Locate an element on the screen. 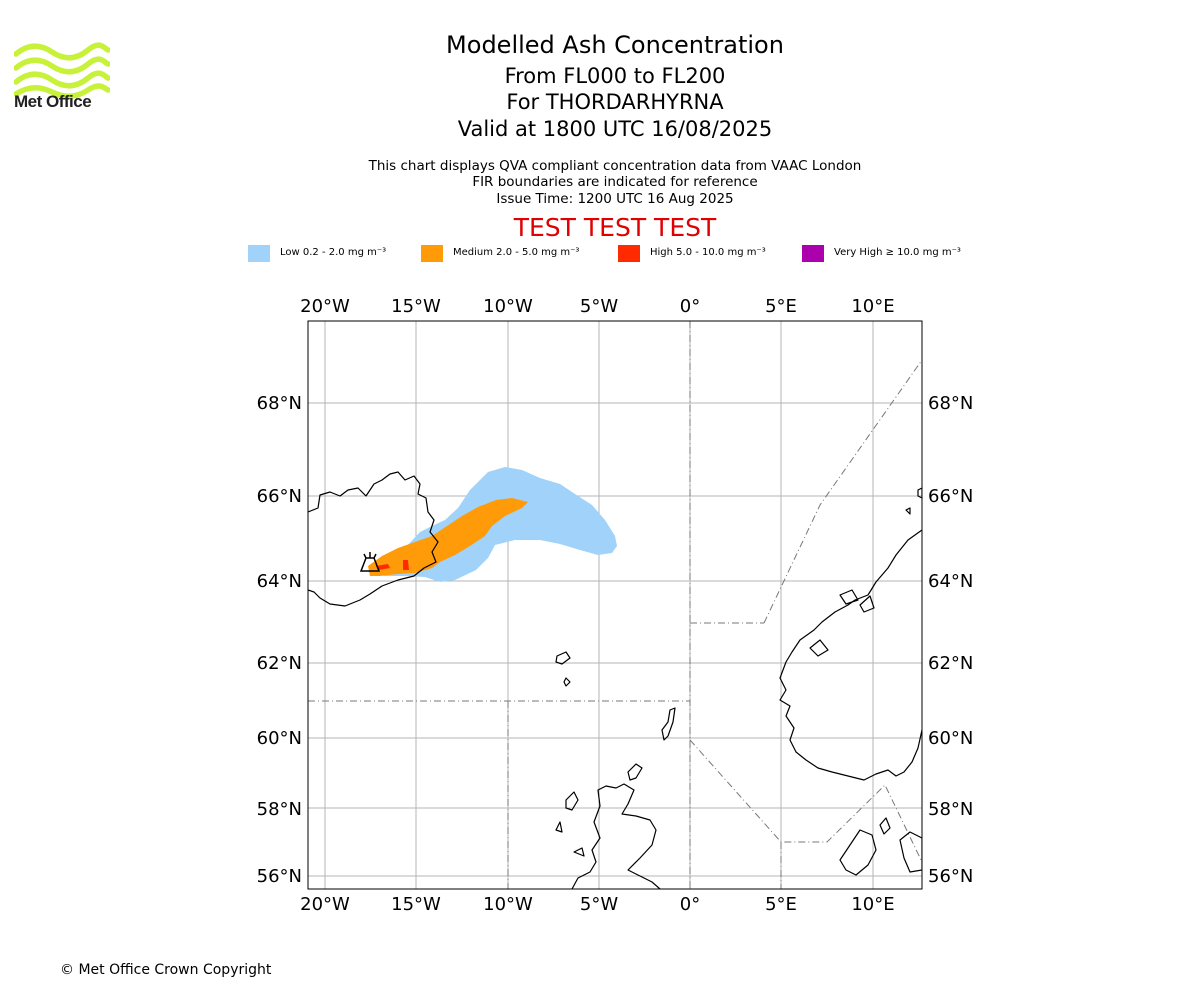 The height and width of the screenshot is (1000, 1200). legend-swatch-medium is located at coordinates (432, 253).